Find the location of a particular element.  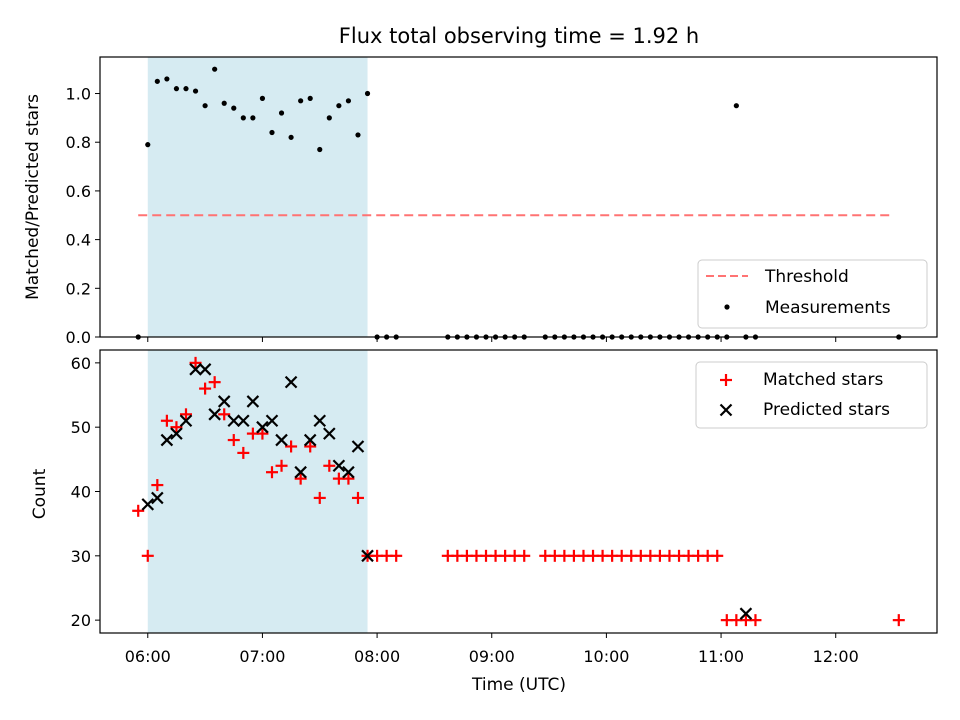

top-y-tick-label: 0.2 is located at coordinates (78, 288).